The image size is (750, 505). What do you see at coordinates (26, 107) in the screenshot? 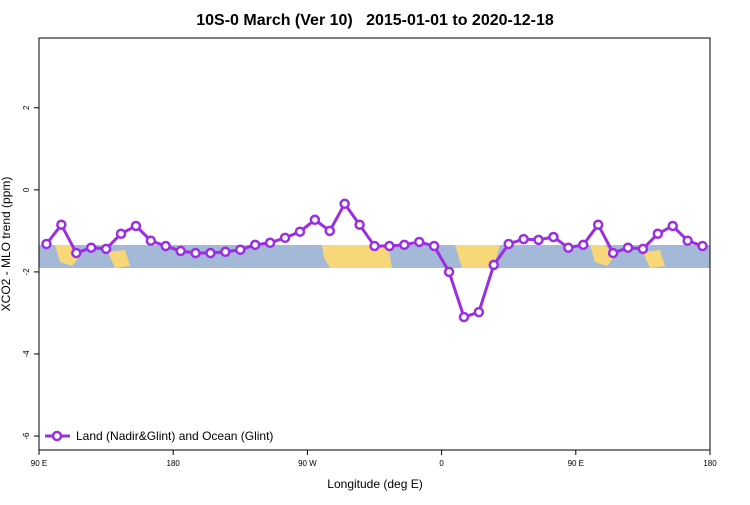
I see `y-tick-label: 2` at bounding box center [26, 107].